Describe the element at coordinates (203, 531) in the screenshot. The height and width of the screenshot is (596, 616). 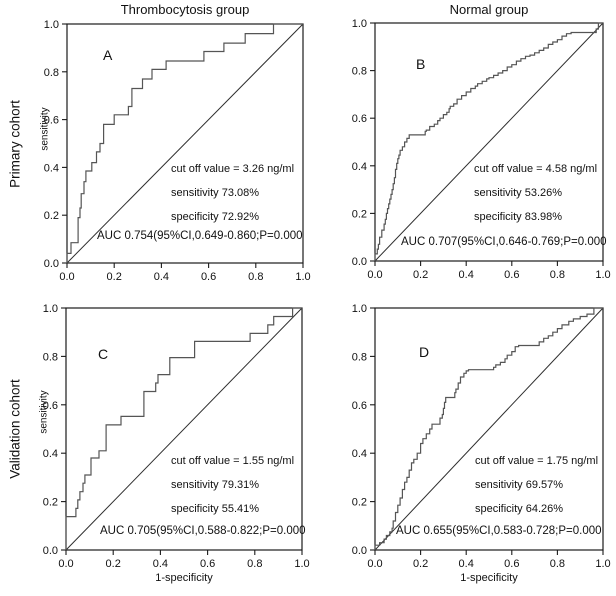
I see `auc-text-c: AUC 0.705(95%CI,0.588-0.822;P=0.000` at that location.